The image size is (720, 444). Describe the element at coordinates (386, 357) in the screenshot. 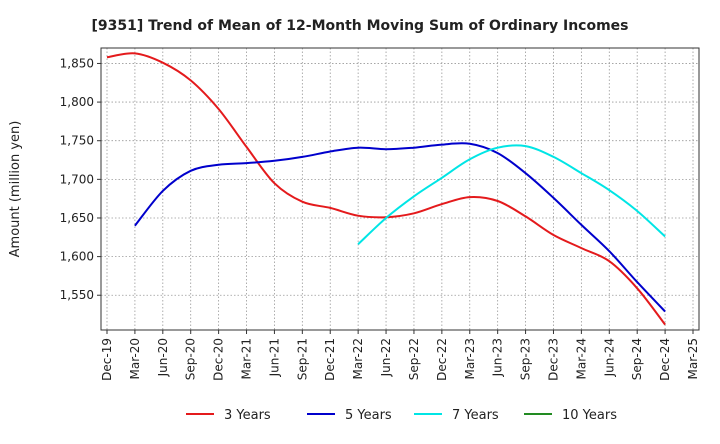

I see `x-tick-label: Jun-22` at that location.